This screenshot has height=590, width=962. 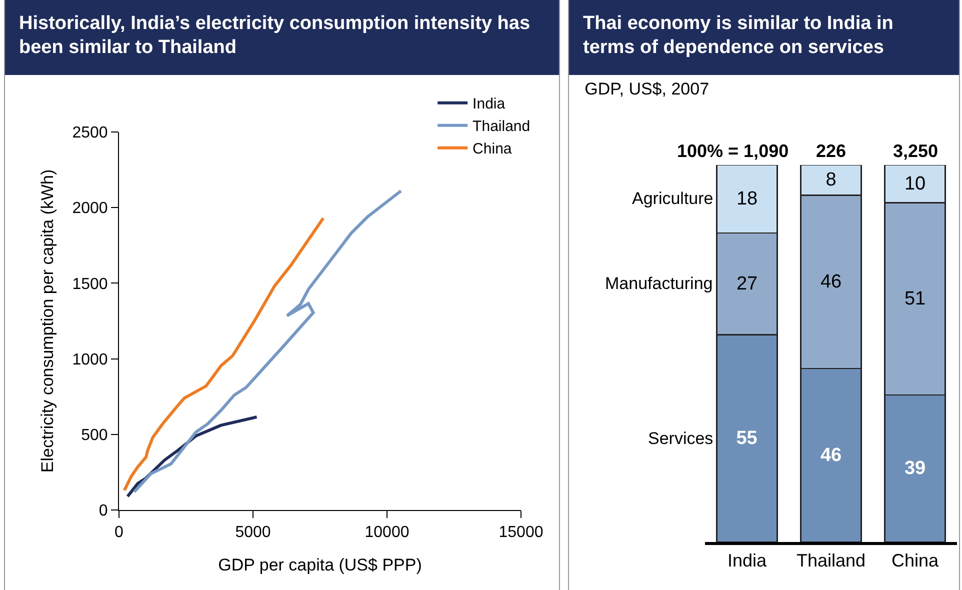 I want to click on x-axis-title: GDP per capita (US$ PPP), so click(x=320, y=565).